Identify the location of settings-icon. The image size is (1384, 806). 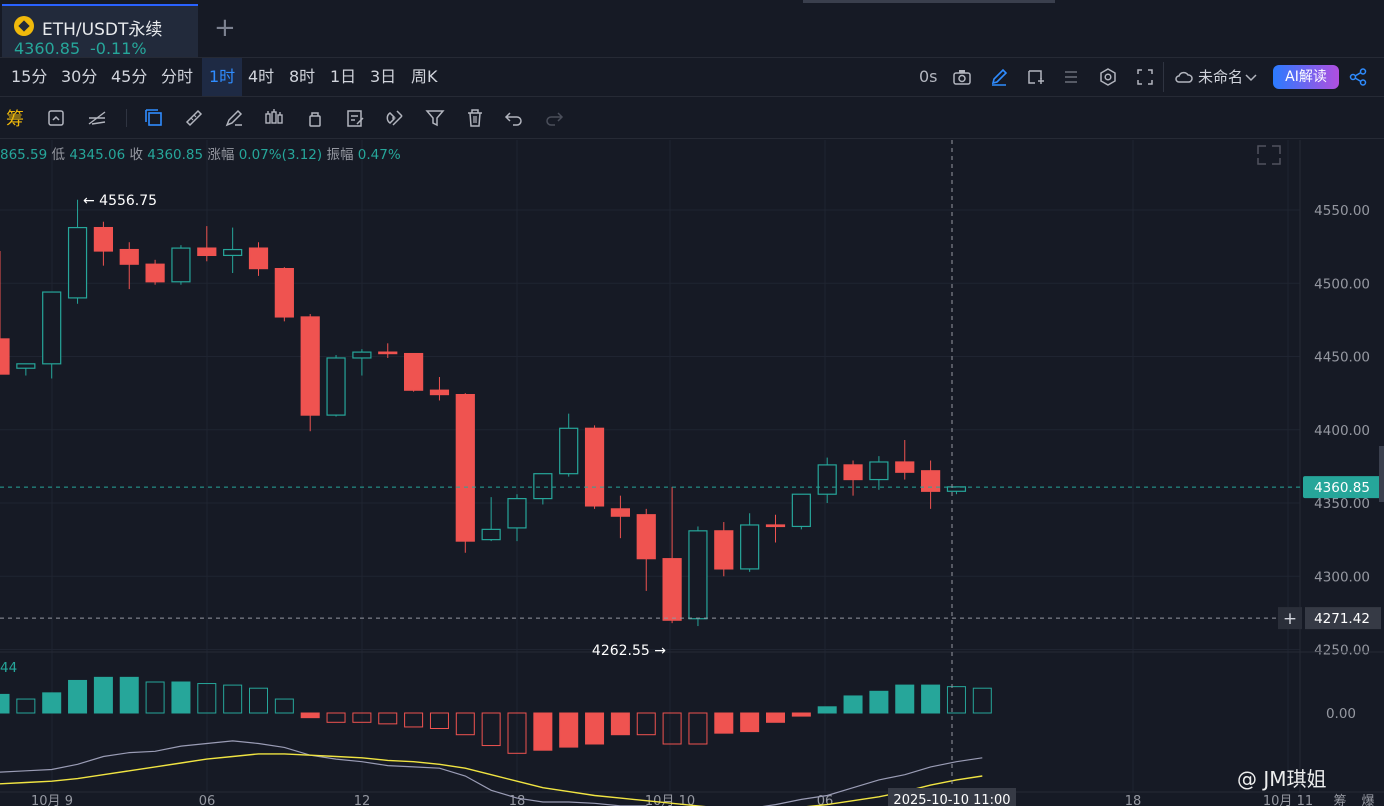
(1108, 77).